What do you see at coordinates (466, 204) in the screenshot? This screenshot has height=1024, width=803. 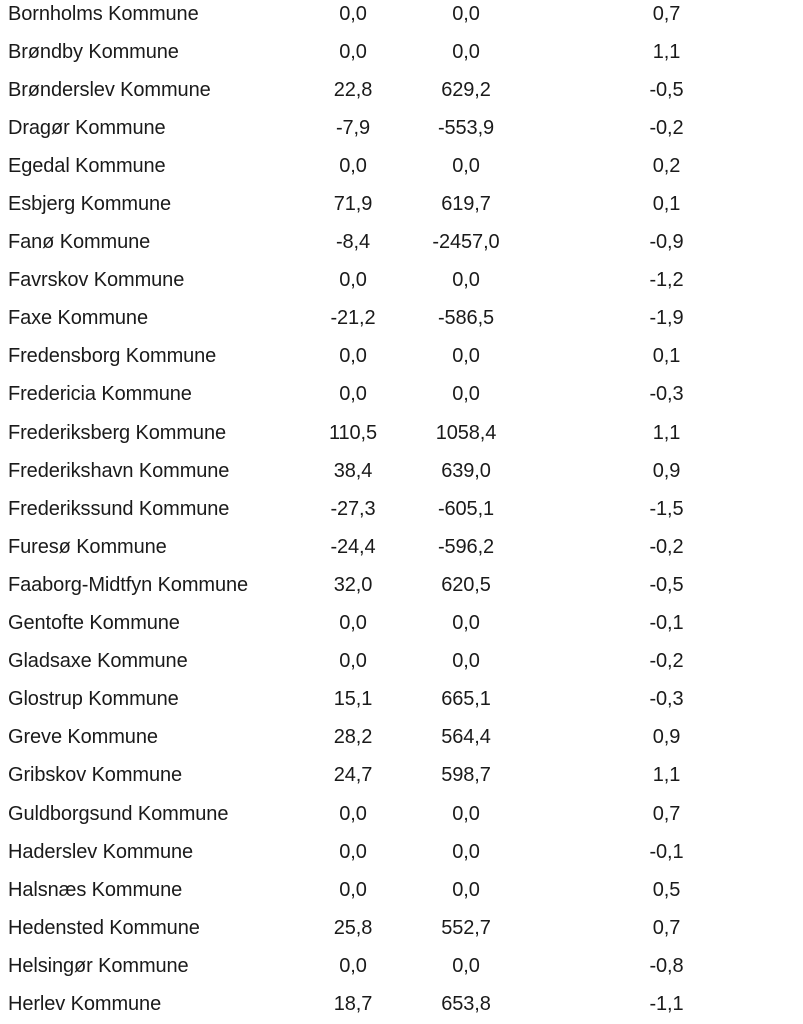 I see `value-2-cell: 619,7` at bounding box center [466, 204].